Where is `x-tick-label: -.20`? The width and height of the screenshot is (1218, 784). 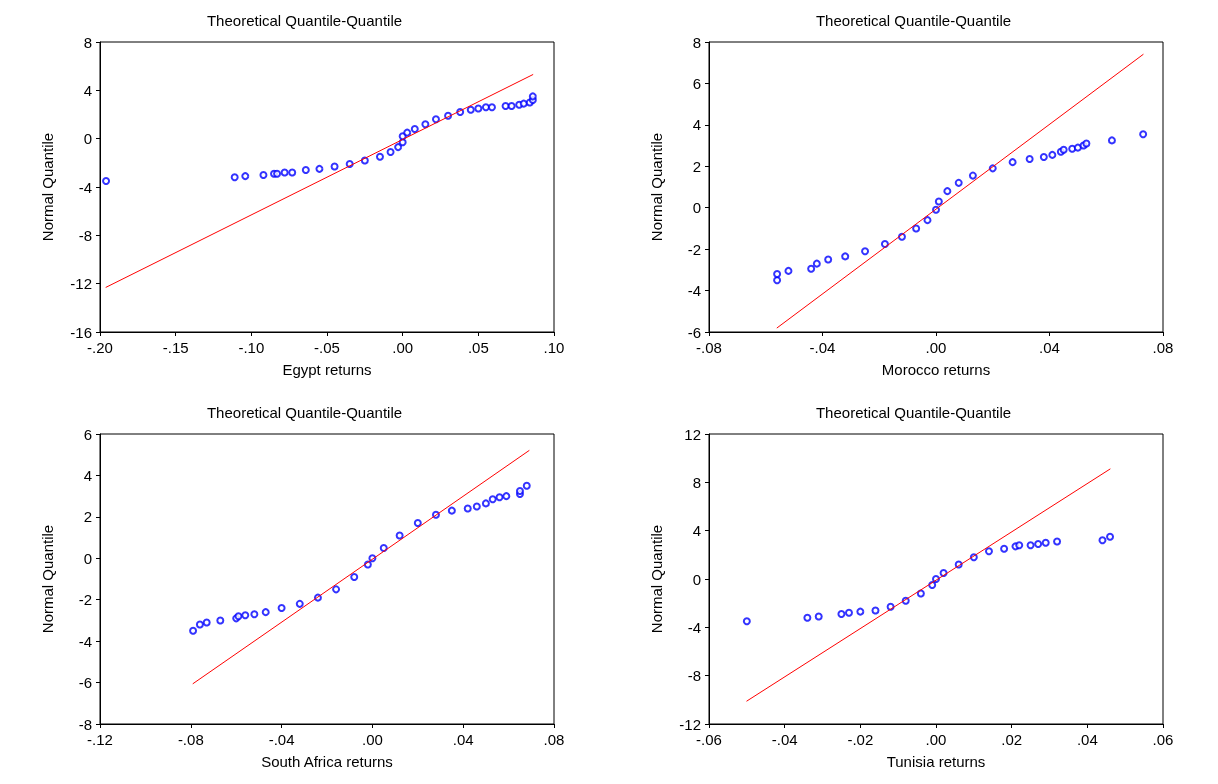 x-tick-label: -.20 is located at coordinates (100, 347).